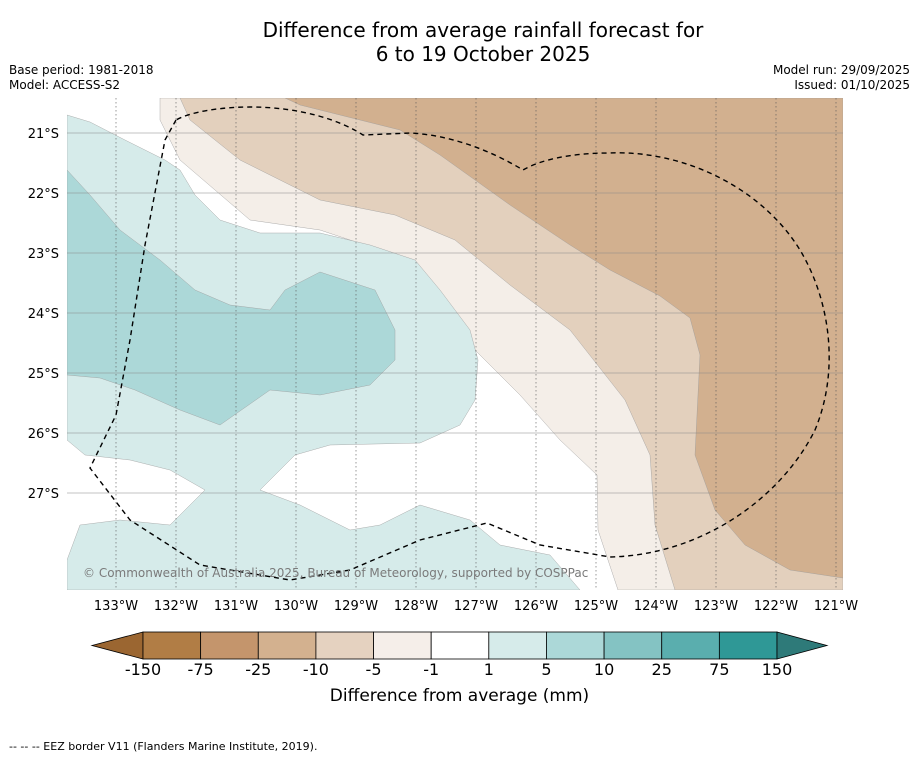  What do you see at coordinates (596, 606) in the screenshot?
I see `lon-label: 125°W` at bounding box center [596, 606].